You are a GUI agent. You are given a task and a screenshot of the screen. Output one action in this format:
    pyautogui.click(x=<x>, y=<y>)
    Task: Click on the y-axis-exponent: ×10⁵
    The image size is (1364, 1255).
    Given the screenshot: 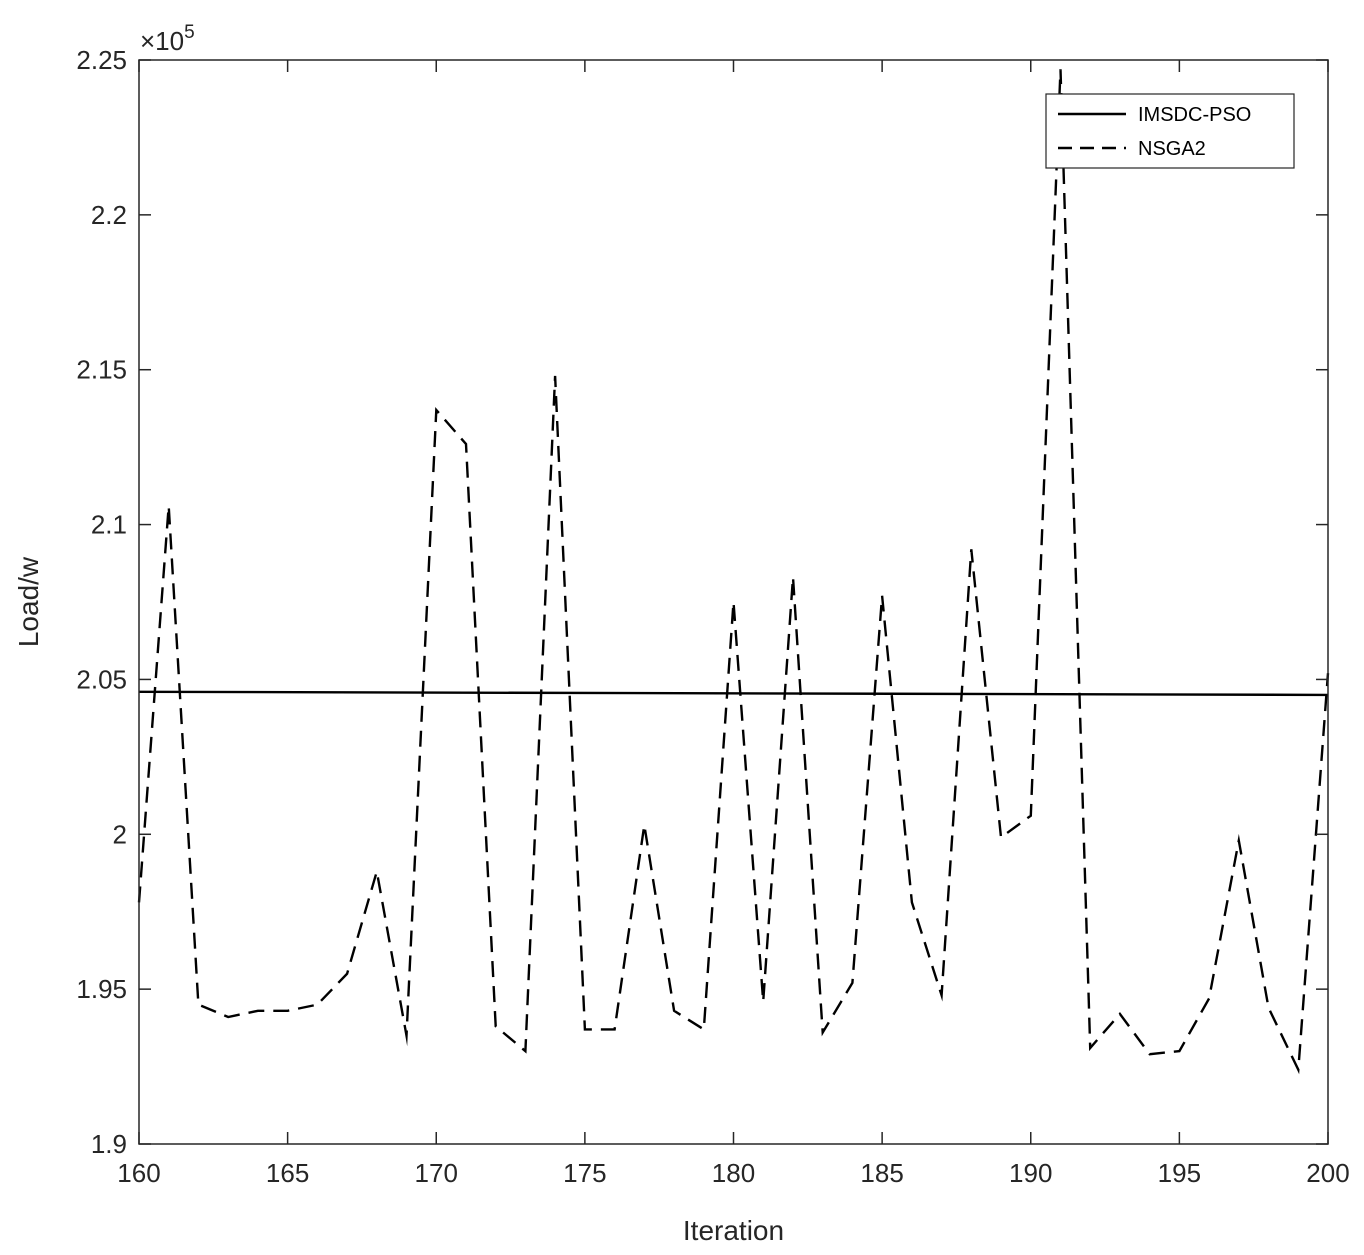 What is the action you would take?
    pyautogui.click(x=167, y=39)
    